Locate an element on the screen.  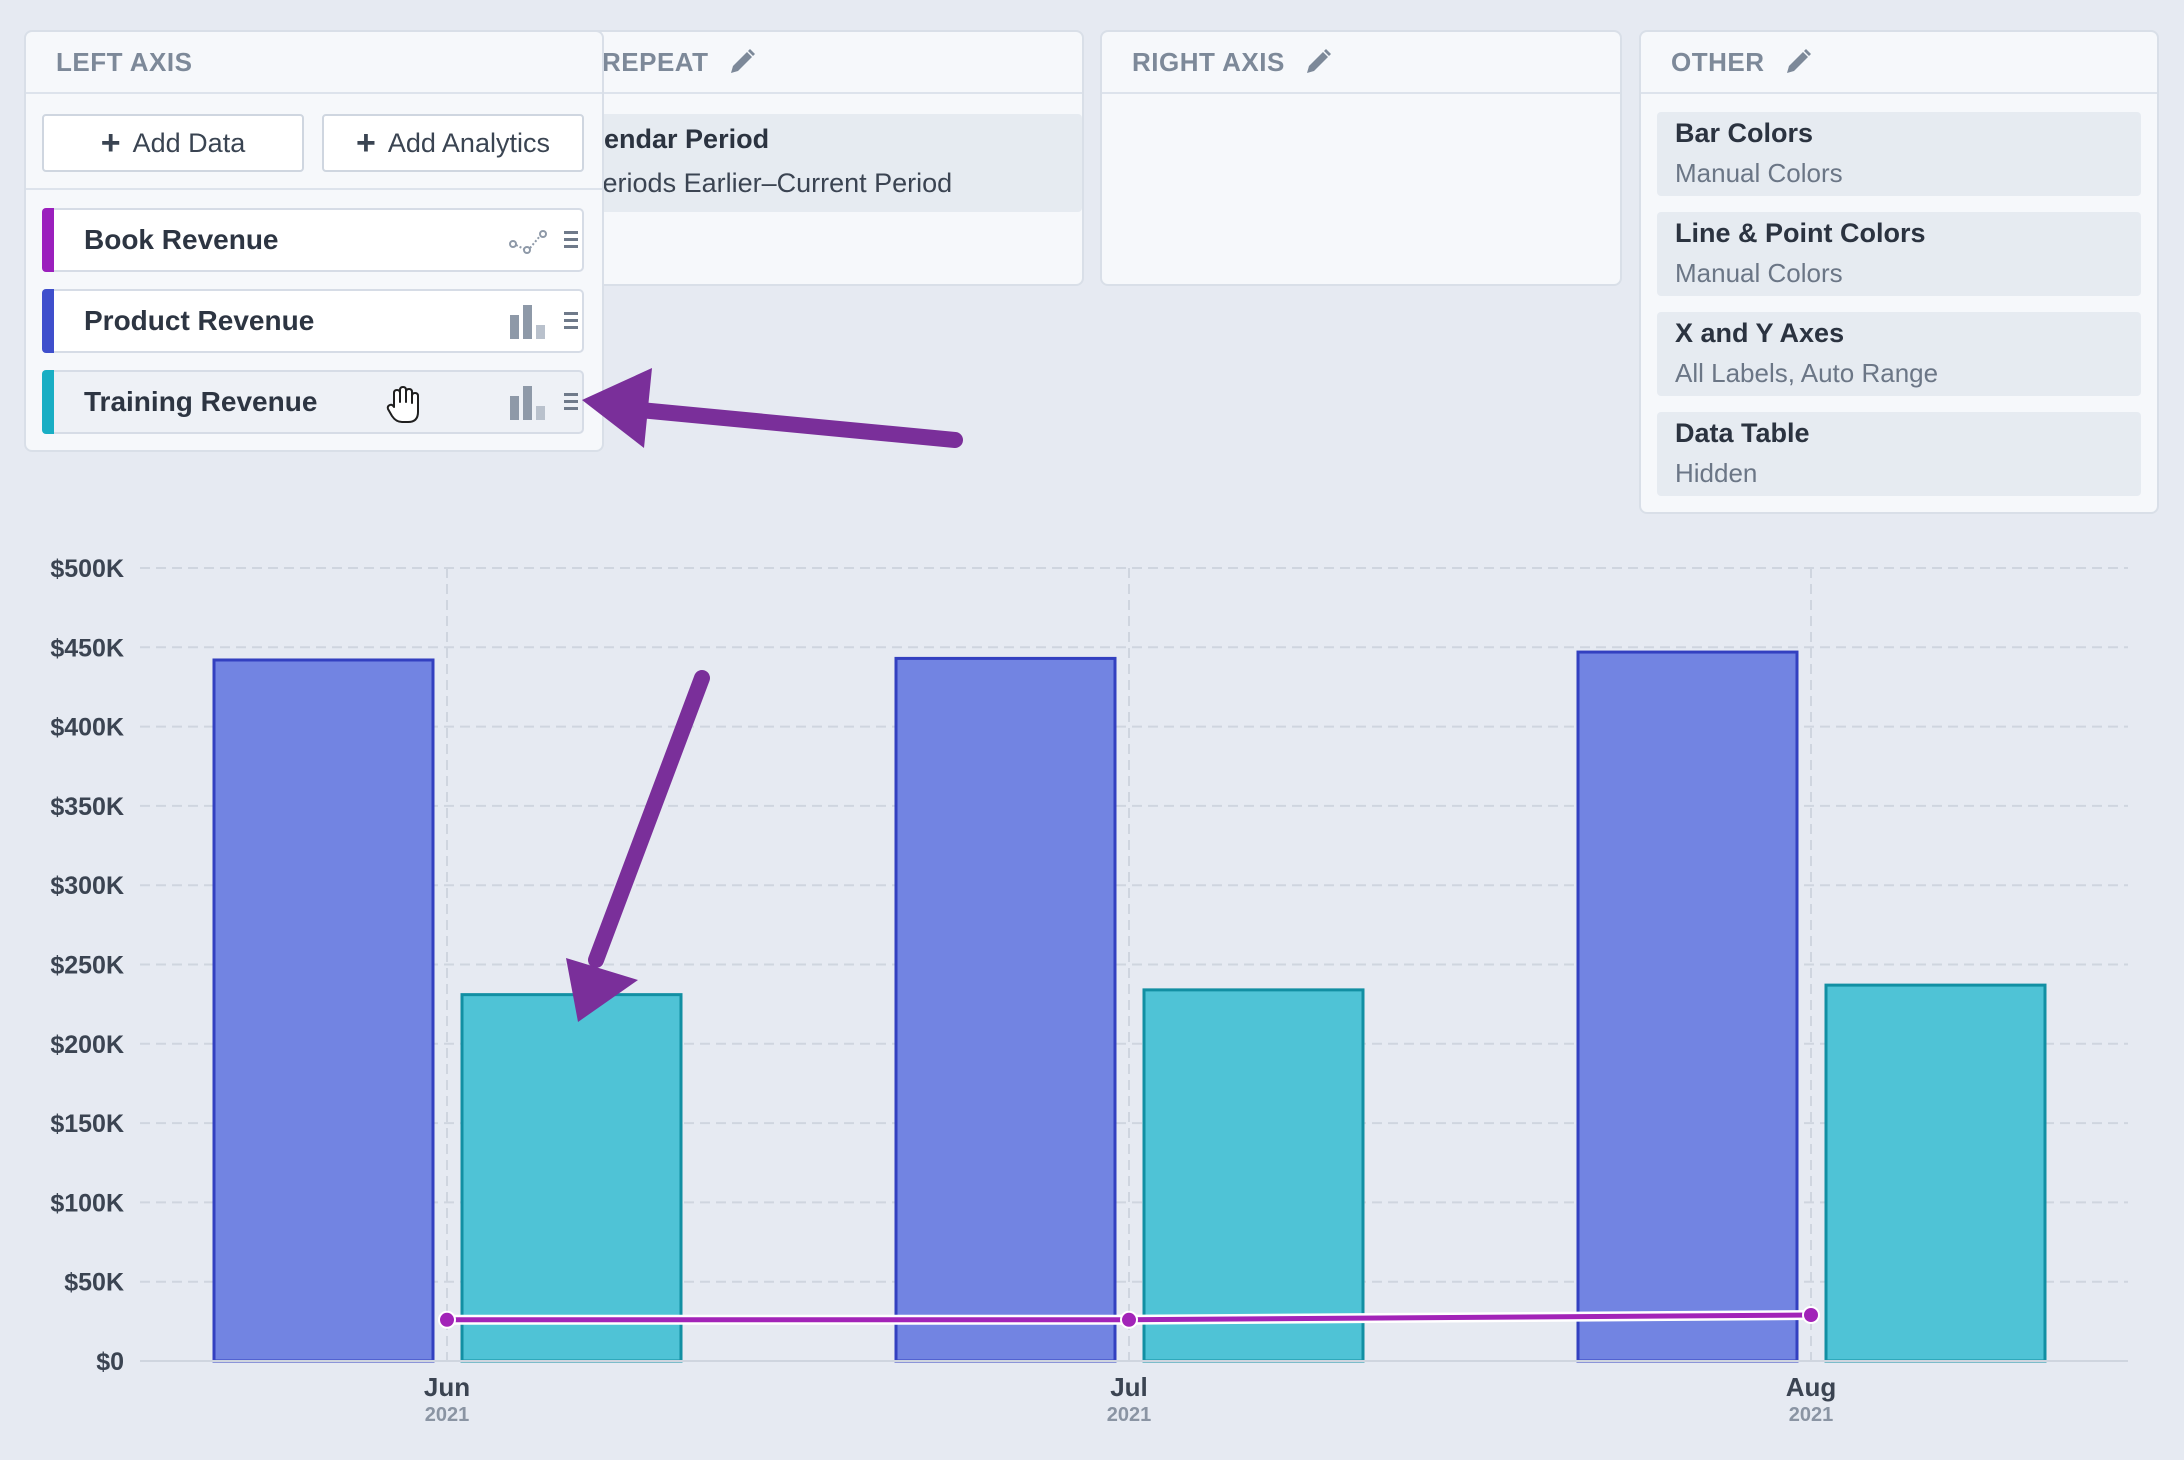
series-item-training-revenue: Training Revenue is located at coordinates (313, 402).